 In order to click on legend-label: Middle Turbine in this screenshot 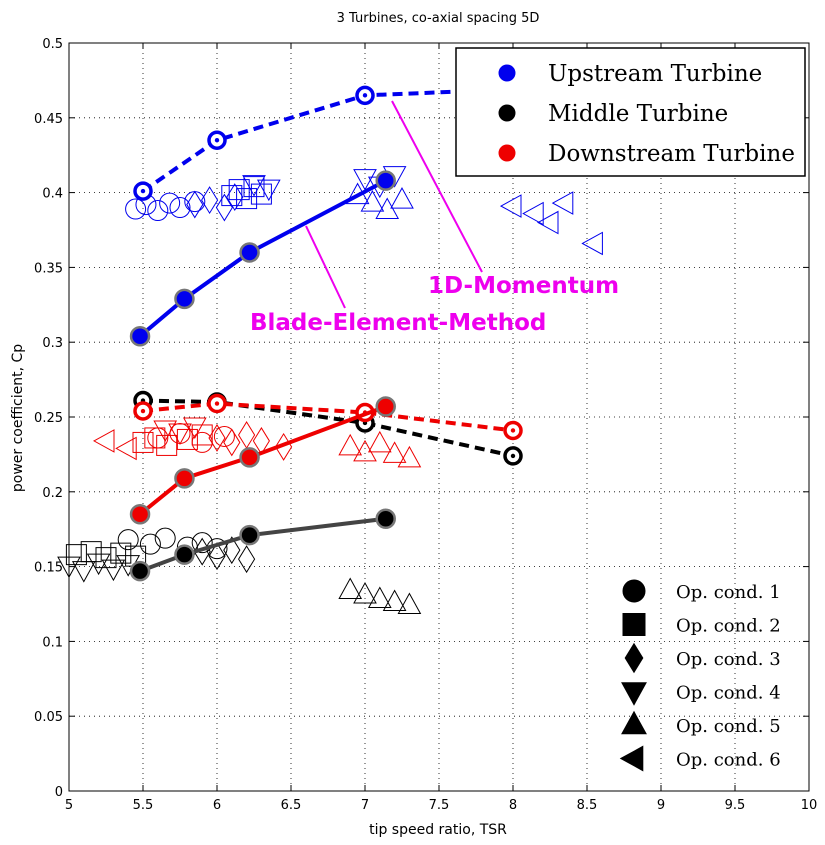, I will do `click(638, 114)`.